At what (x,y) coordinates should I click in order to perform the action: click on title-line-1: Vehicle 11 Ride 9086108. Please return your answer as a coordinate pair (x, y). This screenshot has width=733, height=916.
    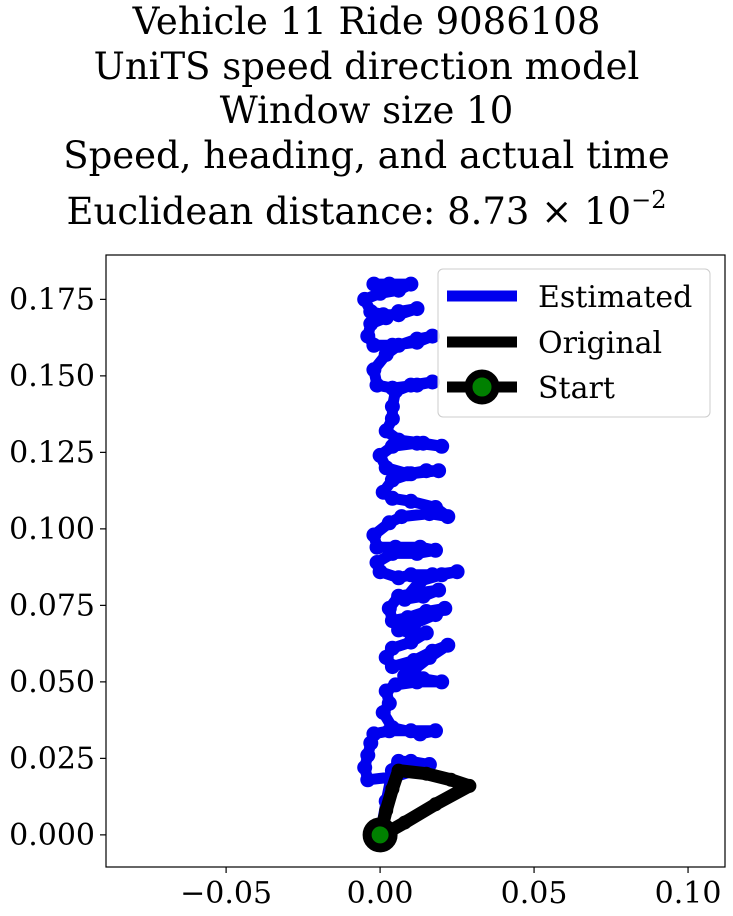
    Looking at the image, I should click on (366, 21).